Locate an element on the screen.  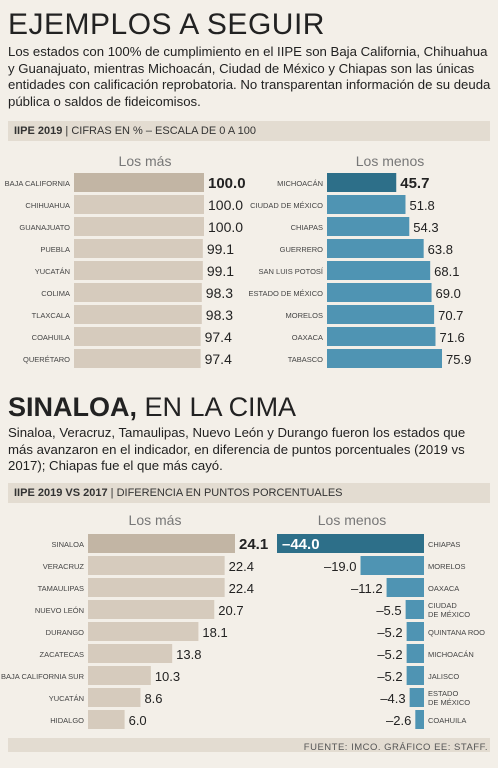
chart2-subtitle: Los menos is located at coordinates (390, 161).